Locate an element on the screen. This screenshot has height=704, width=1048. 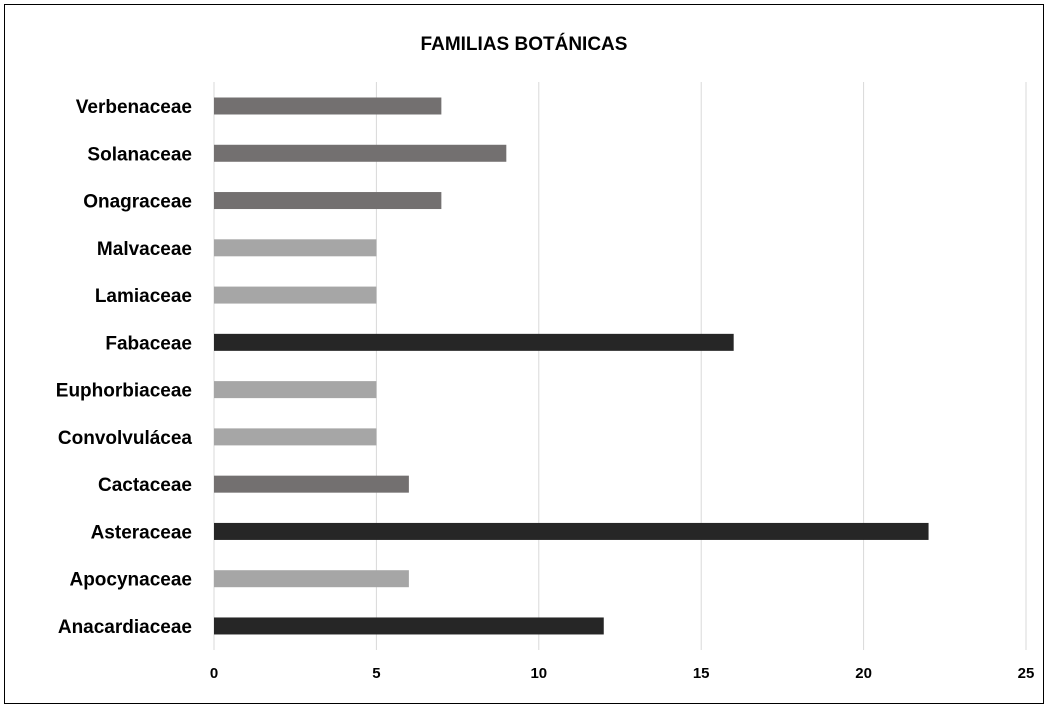
bar-cactaceae is located at coordinates (311, 484).